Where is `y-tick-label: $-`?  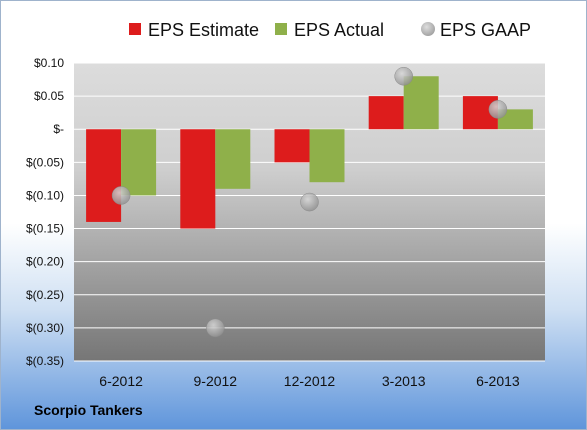
y-tick-label: $- is located at coordinates (58, 129).